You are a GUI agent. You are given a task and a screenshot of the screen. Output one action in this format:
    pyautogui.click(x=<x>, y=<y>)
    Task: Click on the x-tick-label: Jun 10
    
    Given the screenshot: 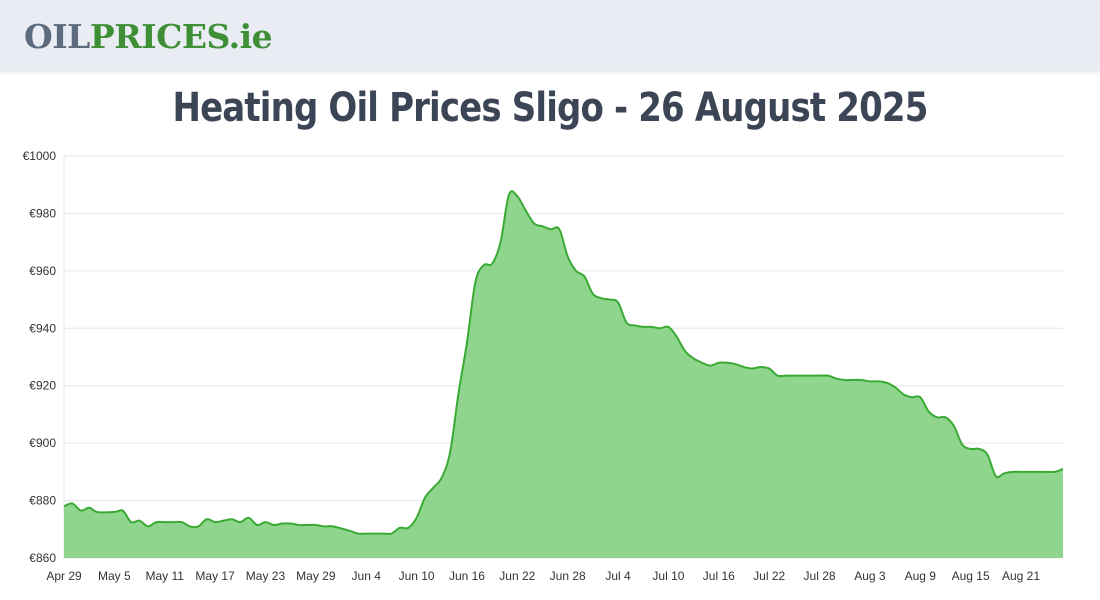 What is the action you would take?
    pyautogui.click(x=417, y=576)
    